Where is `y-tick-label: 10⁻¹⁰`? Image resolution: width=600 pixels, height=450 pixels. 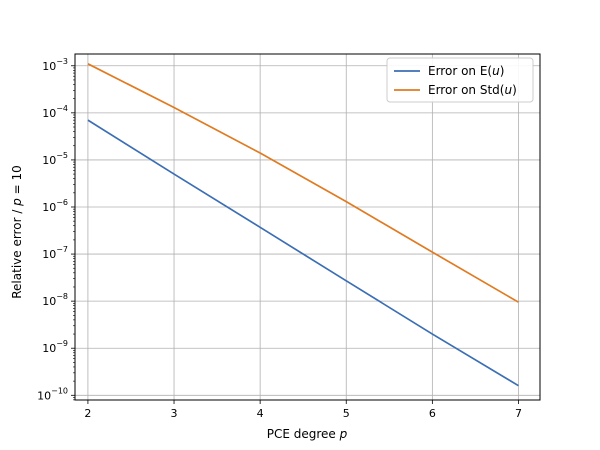
y-tick-label: 10⁻¹⁰ is located at coordinates (52, 394).